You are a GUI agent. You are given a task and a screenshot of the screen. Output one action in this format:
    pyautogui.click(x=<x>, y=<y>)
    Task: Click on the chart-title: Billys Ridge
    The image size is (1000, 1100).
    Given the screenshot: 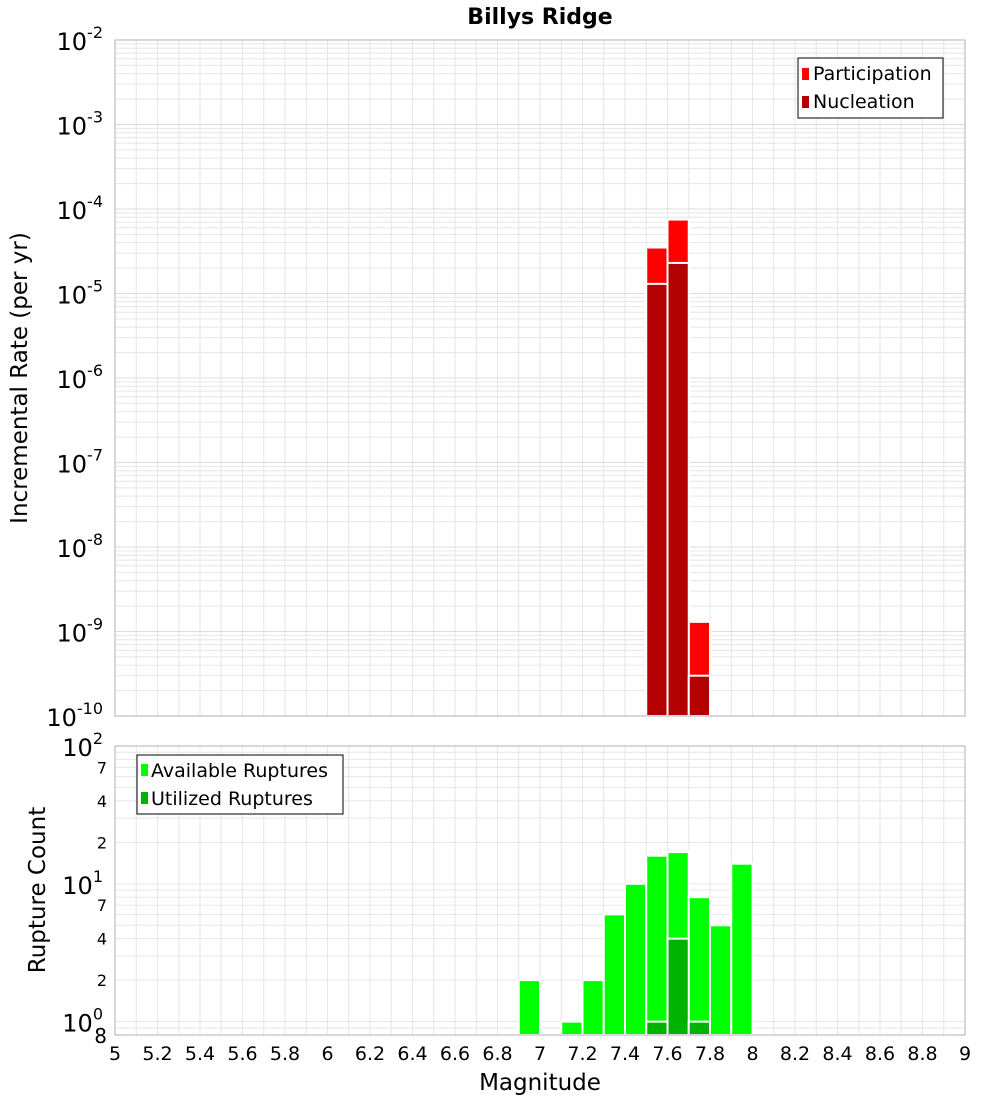 What is the action you would take?
    pyautogui.click(x=539, y=17)
    